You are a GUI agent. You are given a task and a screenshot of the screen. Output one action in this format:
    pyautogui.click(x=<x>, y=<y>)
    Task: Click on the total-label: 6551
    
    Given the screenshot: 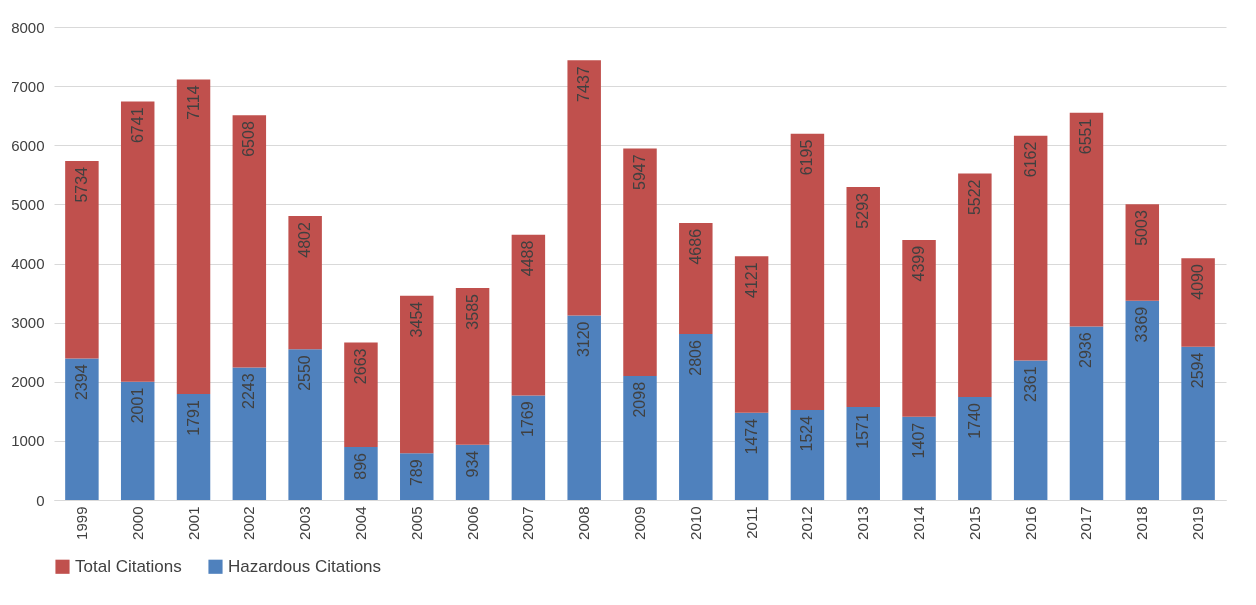 What is the action you would take?
    pyautogui.click(x=1086, y=136)
    